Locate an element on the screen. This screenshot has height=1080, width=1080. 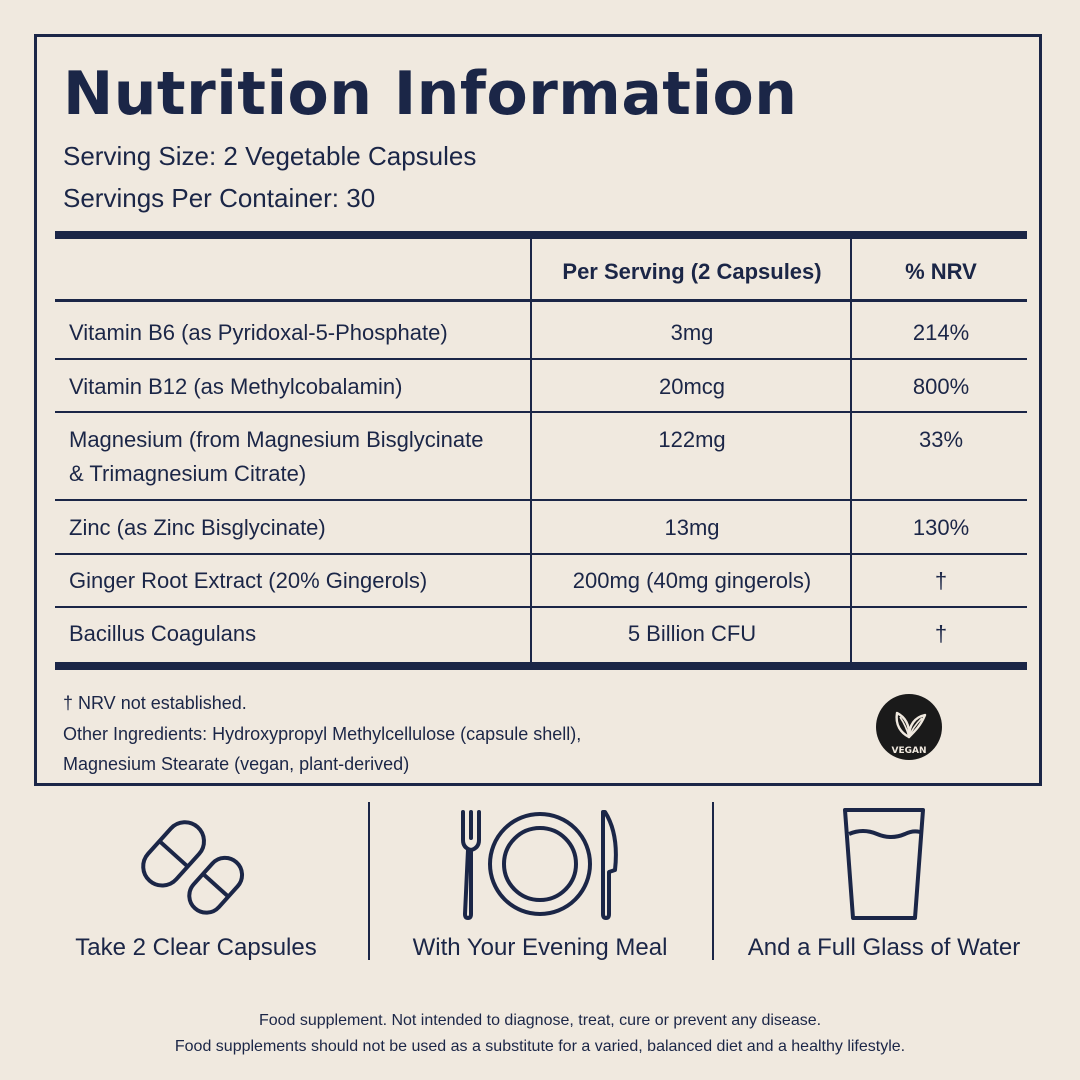
water-glass-icon is located at coordinates (884, 864).